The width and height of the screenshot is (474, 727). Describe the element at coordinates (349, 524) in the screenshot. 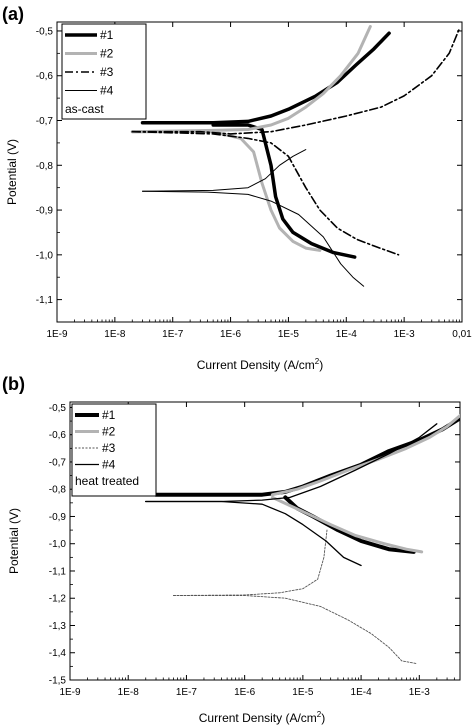

I see `panel-b-series-1-cathodic-curve` at that location.